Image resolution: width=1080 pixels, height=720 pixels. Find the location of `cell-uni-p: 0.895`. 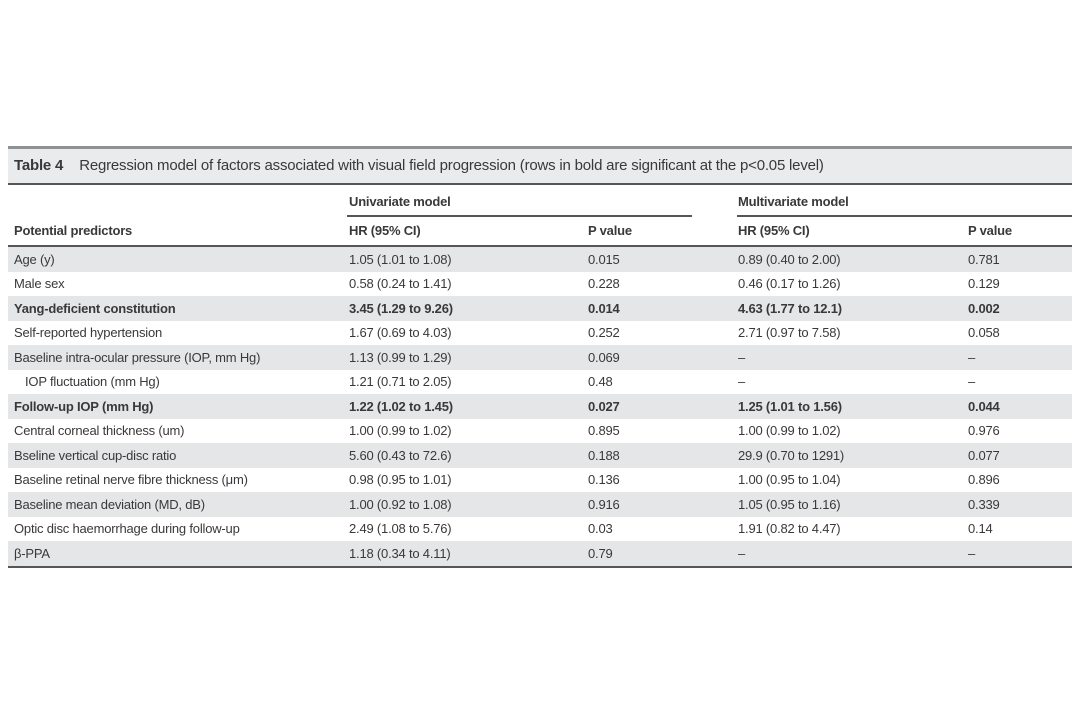

cell-uni-p: 0.895 is located at coordinates (604, 431).